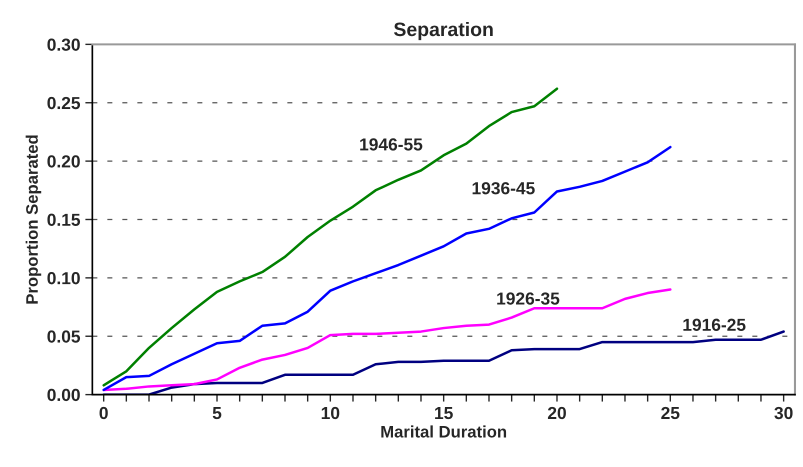  Describe the element at coordinates (63, 161) in the screenshot. I see `y-tick-label: 0.20` at that location.